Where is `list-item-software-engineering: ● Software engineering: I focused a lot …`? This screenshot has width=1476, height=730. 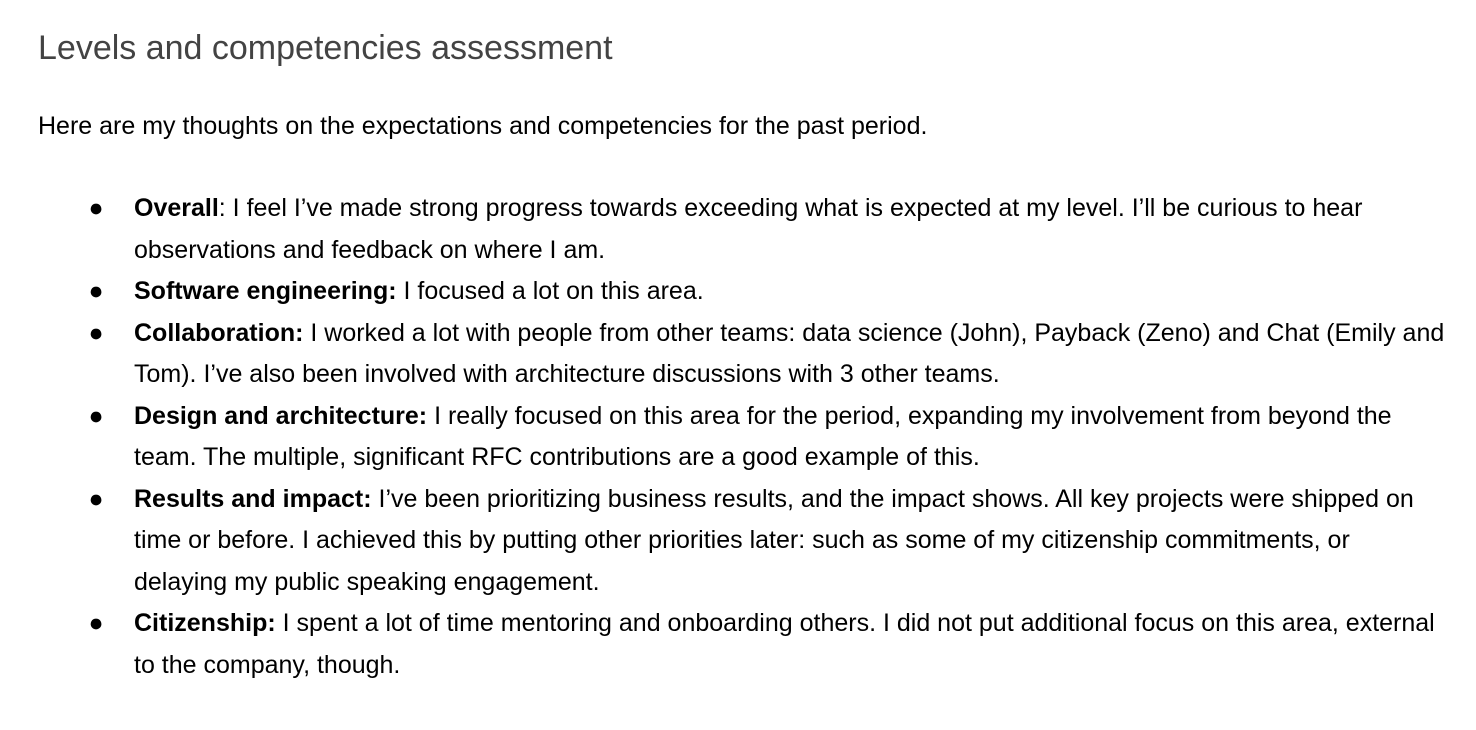 list-item-software-engineering: ● Software engineering: I focused a lot … is located at coordinates (738, 292).